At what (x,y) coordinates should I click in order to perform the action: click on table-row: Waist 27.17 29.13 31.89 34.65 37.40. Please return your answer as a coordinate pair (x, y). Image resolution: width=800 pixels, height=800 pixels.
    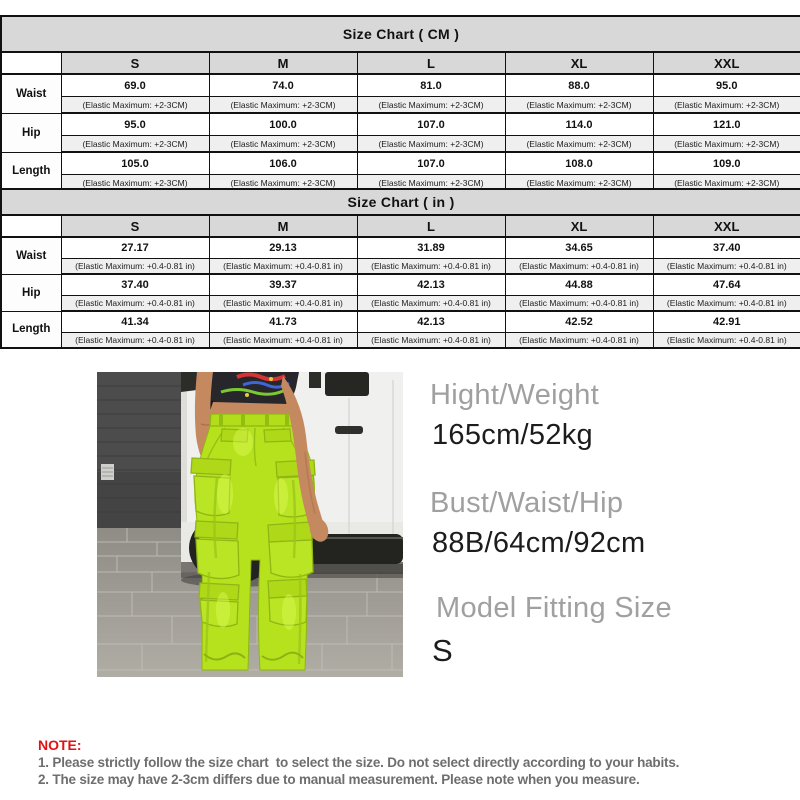
    Looking at the image, I should click on (400, 255).